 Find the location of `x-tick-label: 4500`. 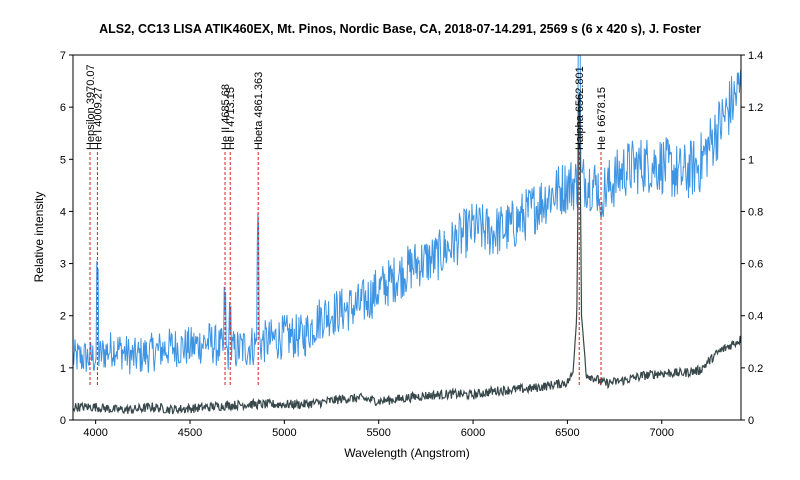

x-tick-label: 4500 is located at coordinates (190, 433).